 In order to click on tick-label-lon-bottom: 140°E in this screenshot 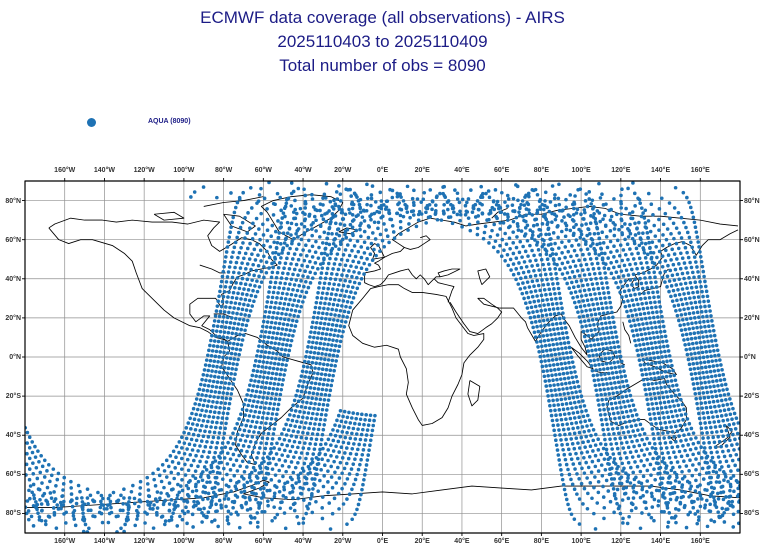, I will do `click(660, 541)`.